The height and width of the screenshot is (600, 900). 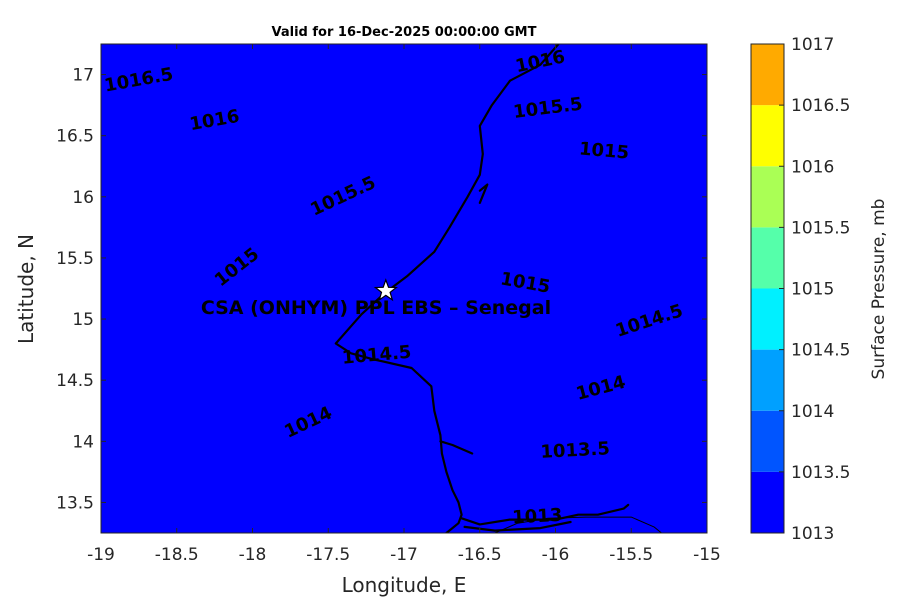 What do you see at coordinates (767, 441) in the screenshot?
I see `colorbar-swatch-1013.5` at bounding box center [767, 441].